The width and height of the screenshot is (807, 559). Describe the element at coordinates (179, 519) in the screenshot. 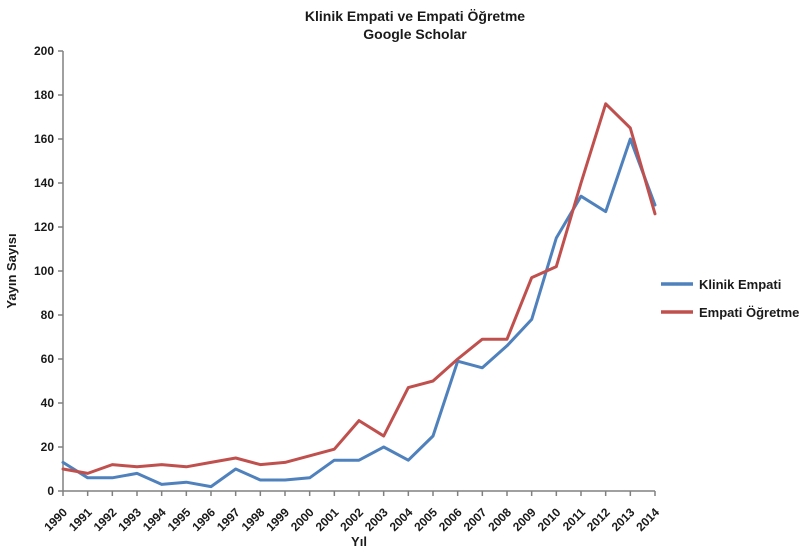

I see `x-tick-label: 1995` at that location.